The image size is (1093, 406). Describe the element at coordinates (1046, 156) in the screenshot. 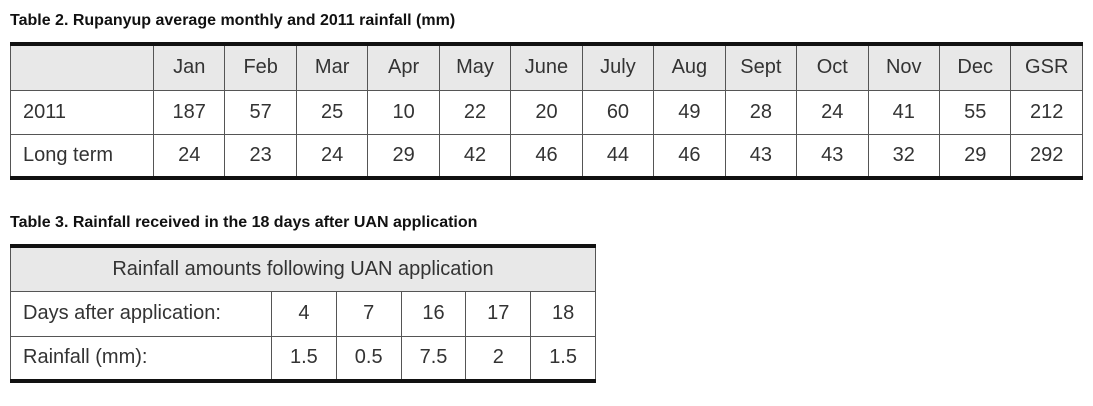

I see `cell: 292` at that location.